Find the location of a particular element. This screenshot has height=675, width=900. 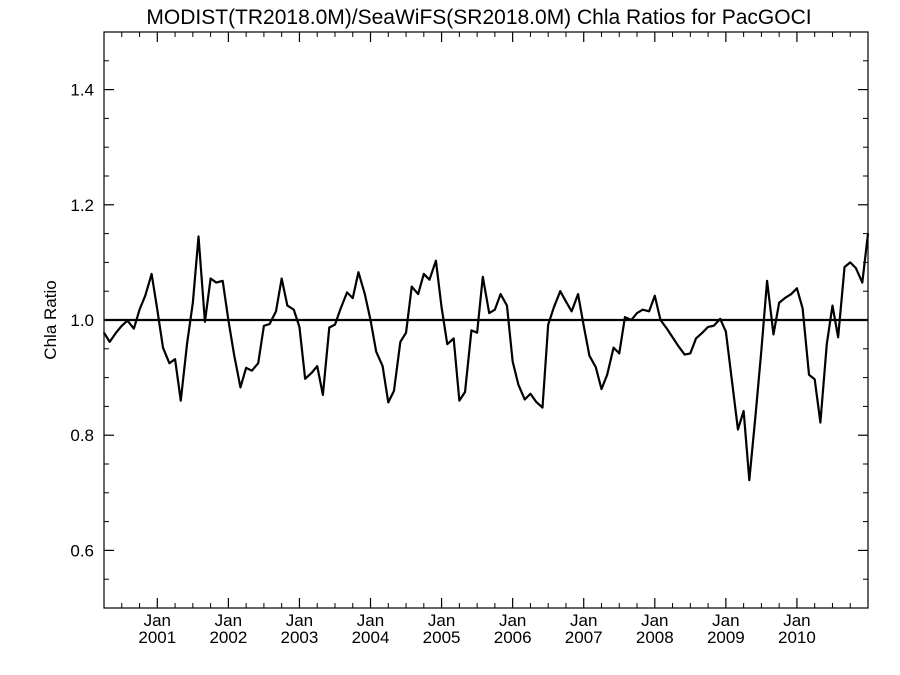

x-tick-year: 2002 is located at coordinates (228, 637).